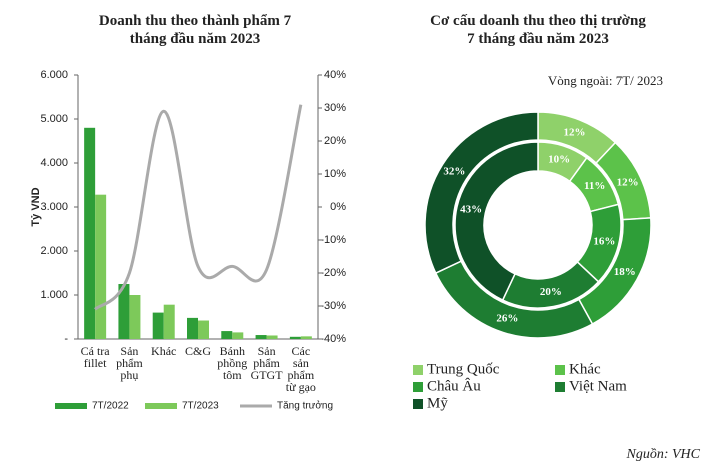 This screenshot has height=469, width=709. Describe the element at coordinates (551, 292) in the screenshot. I see `data-label: 20%` at that location.